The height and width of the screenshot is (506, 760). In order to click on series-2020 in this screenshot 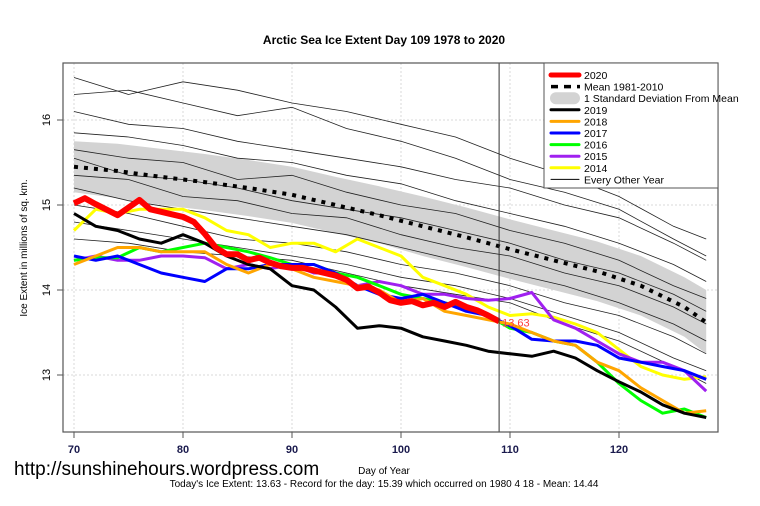, I will do `click(286, 260)`.